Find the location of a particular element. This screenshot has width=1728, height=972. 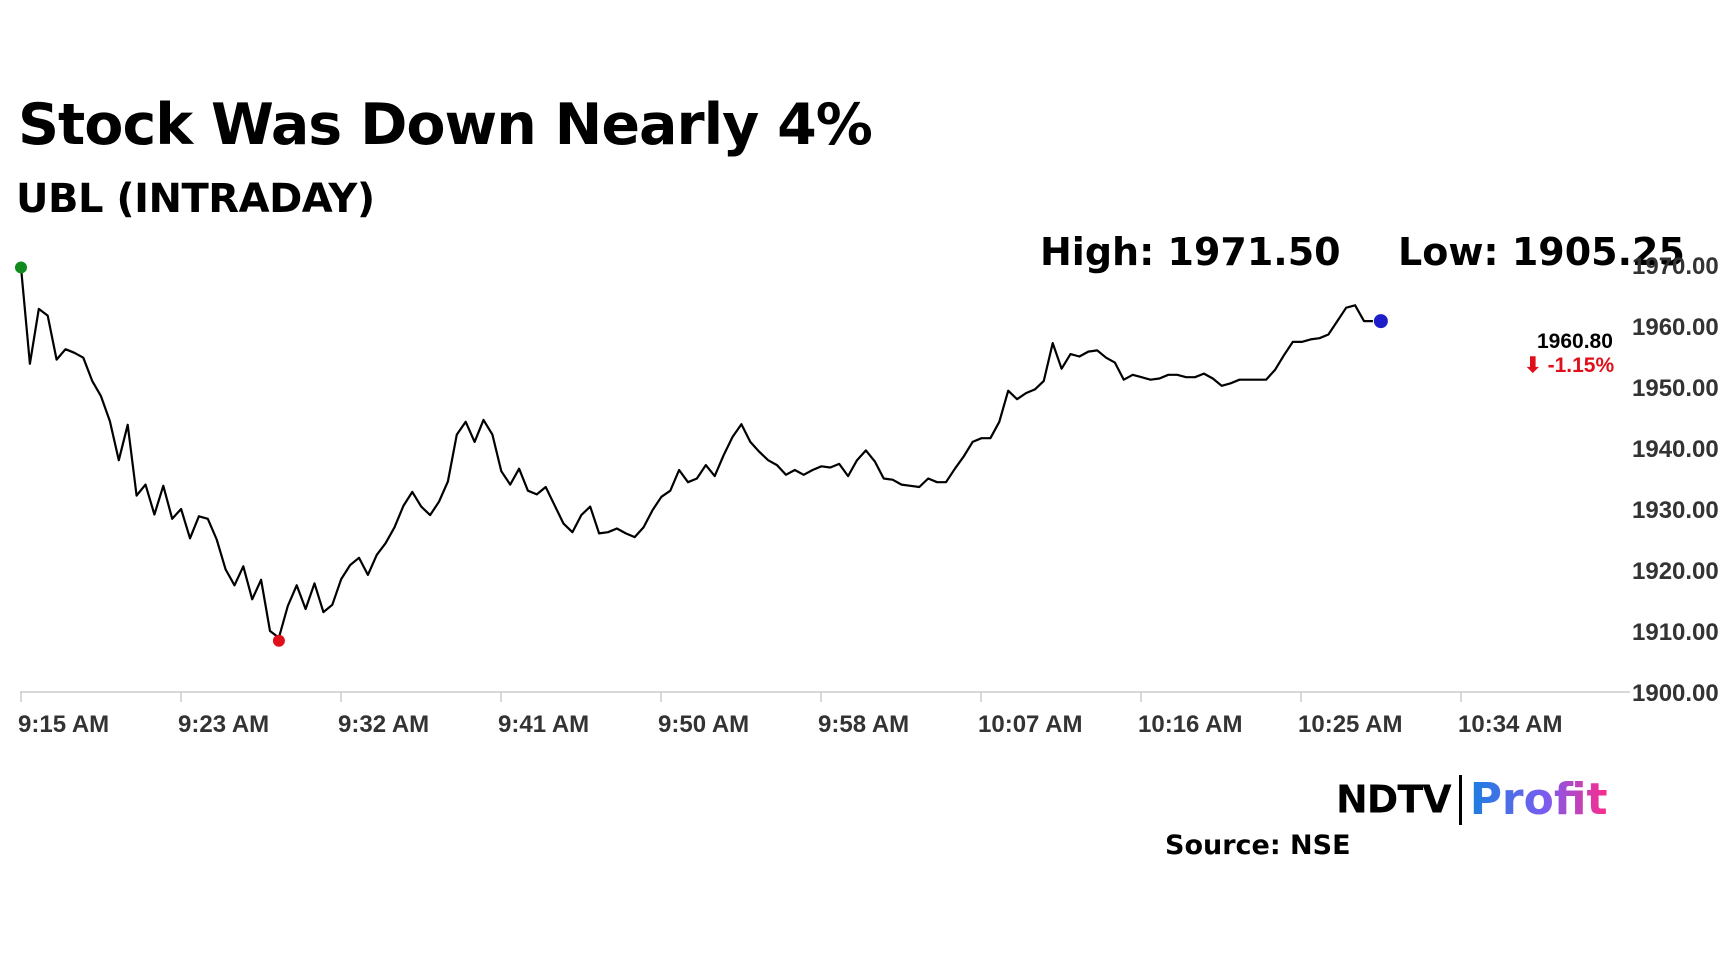

x-tick-label: 9:32 AM is located at coordinates (383, 724).